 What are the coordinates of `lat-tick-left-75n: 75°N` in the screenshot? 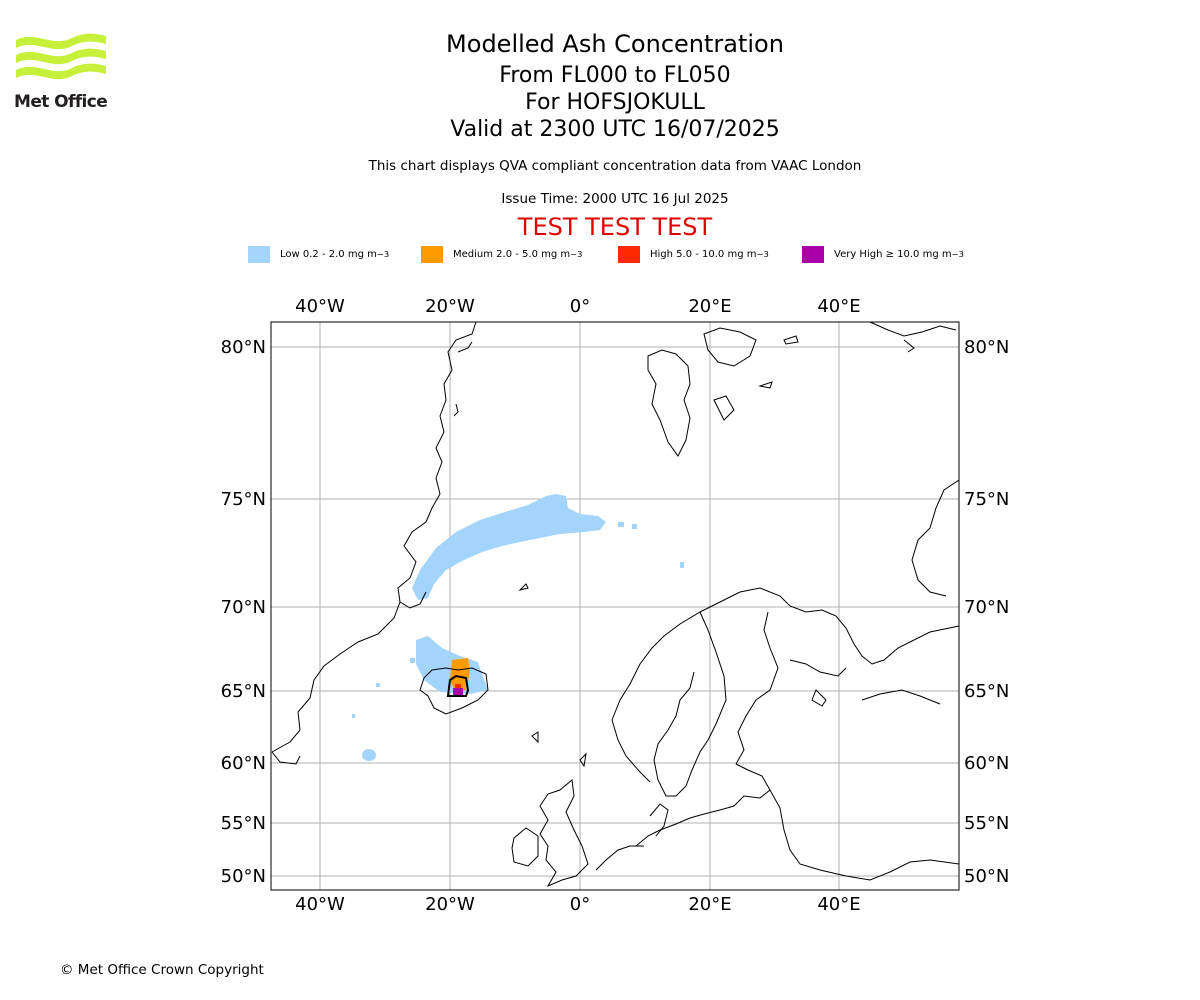 It's located at (243, 499).